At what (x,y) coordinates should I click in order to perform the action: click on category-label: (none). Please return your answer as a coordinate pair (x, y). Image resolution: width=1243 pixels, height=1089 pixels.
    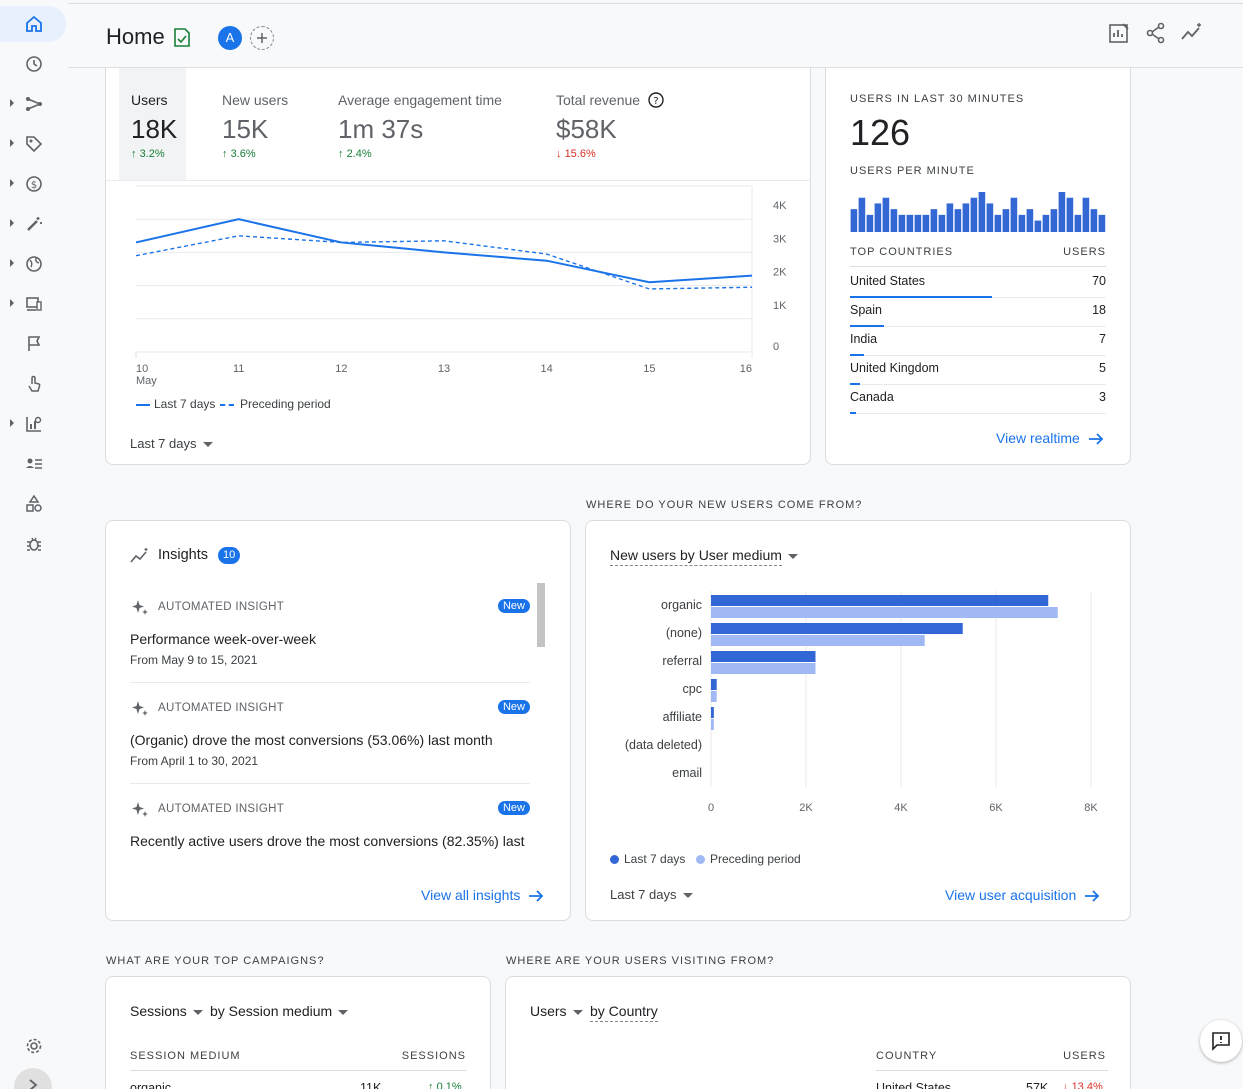
    Looking at the image, I should click on (684, 633).